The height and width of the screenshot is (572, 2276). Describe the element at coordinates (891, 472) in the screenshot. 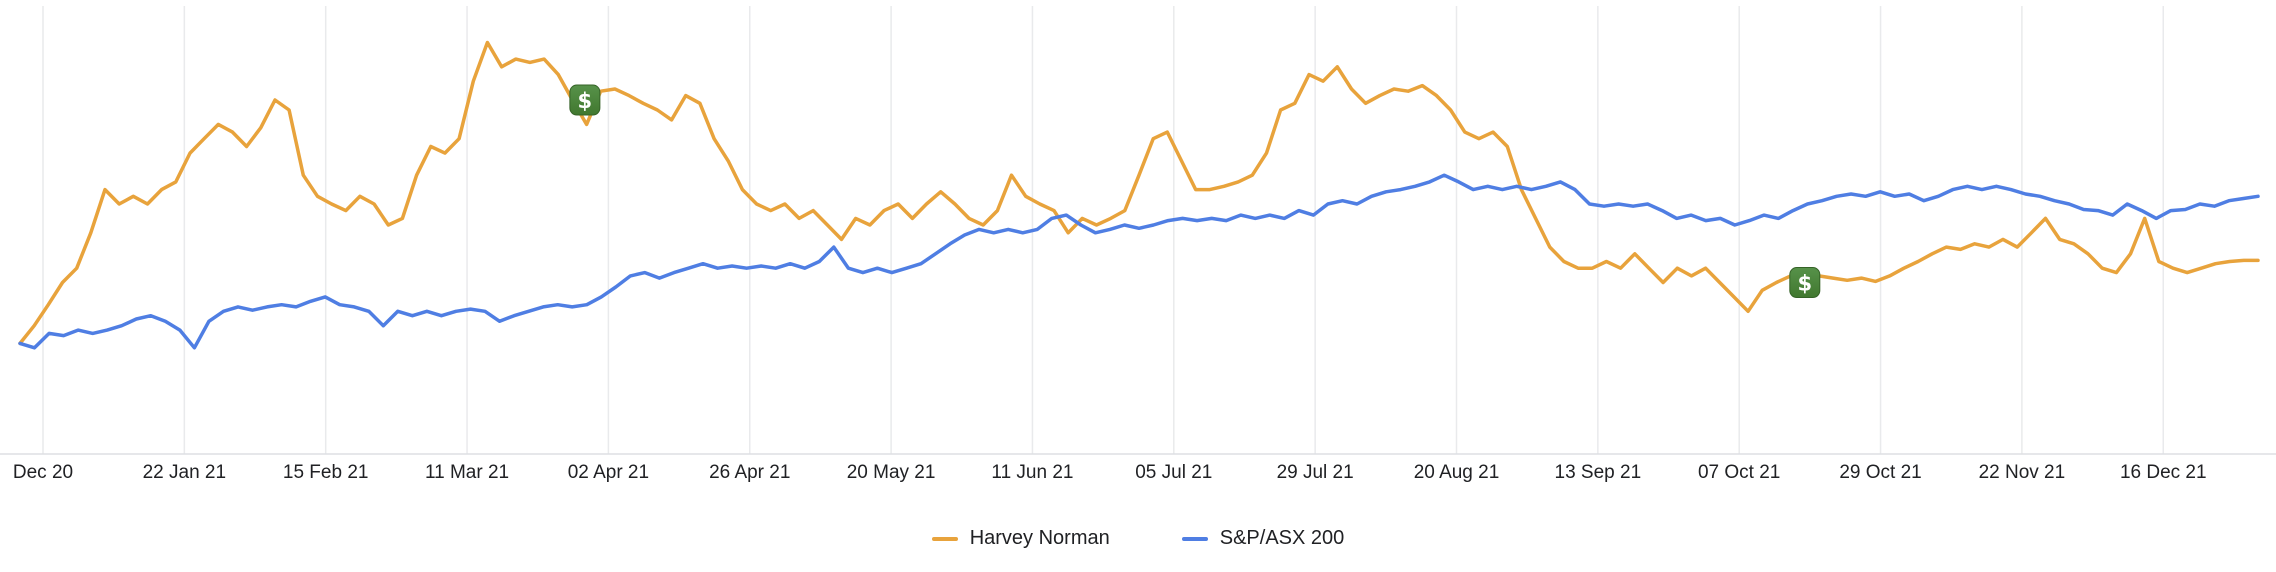

I see `x-tick-label: 20 May 21` at that location.